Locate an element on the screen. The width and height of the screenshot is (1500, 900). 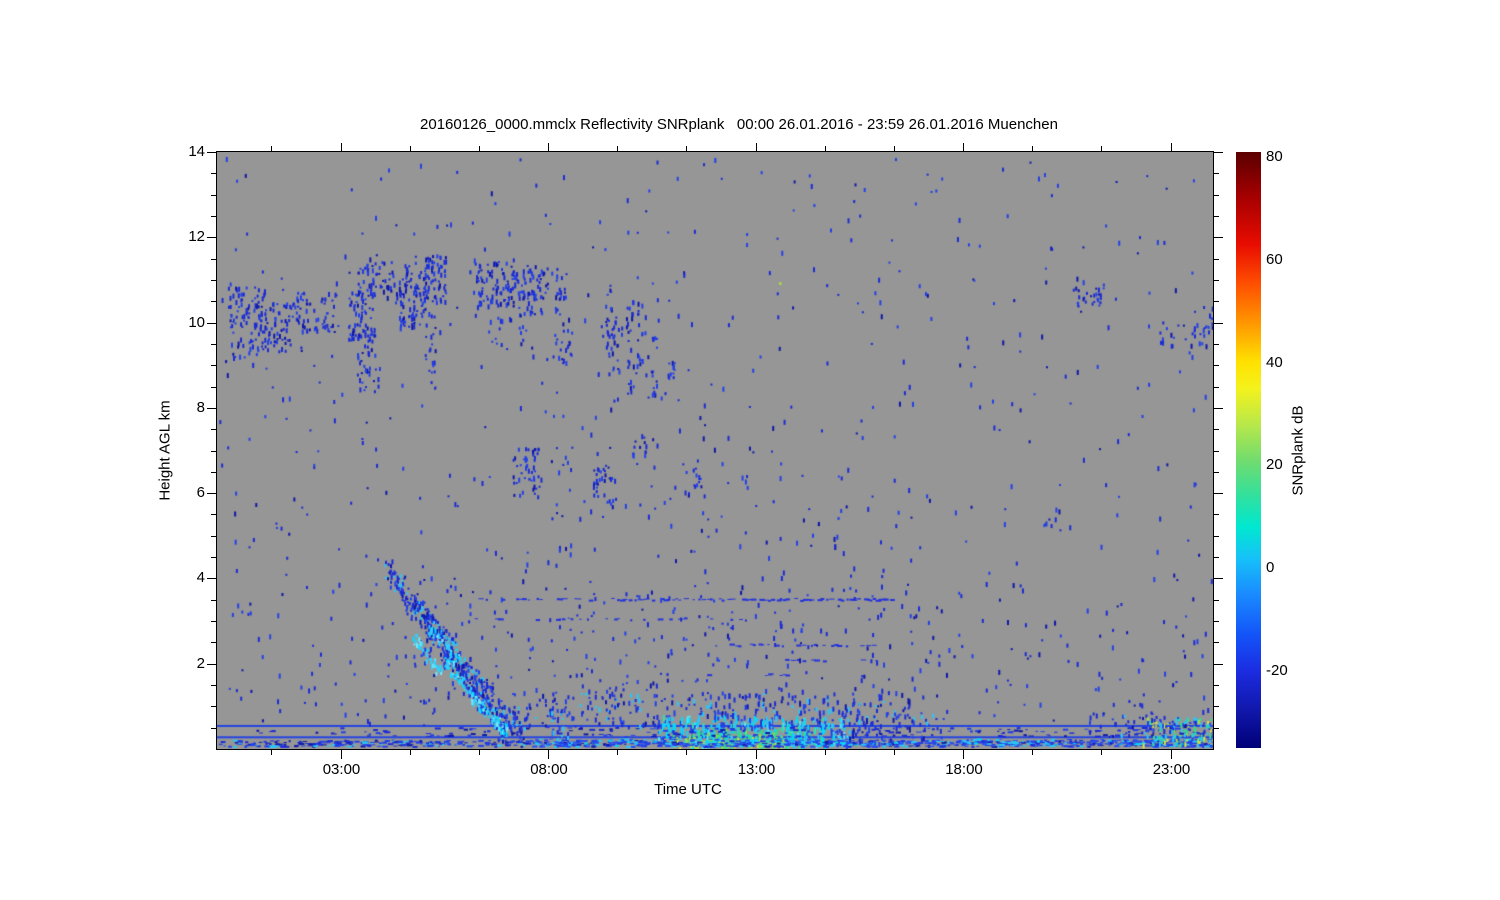
colorbar-gradient is located at coordinates (1248, 450).